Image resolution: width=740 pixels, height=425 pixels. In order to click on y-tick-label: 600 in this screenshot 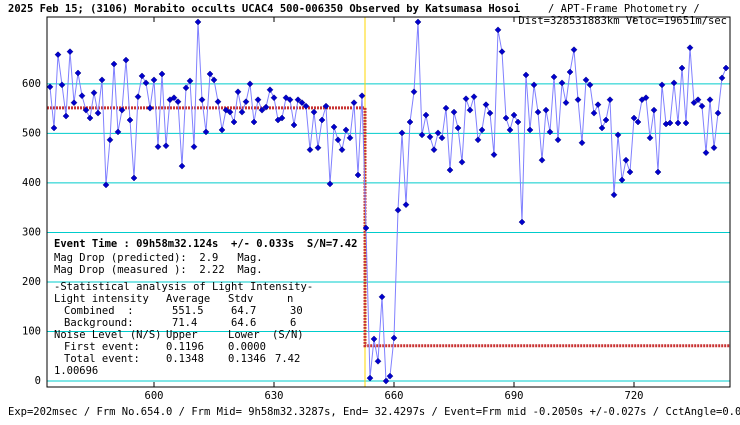, I will do `click(31, 84)`.